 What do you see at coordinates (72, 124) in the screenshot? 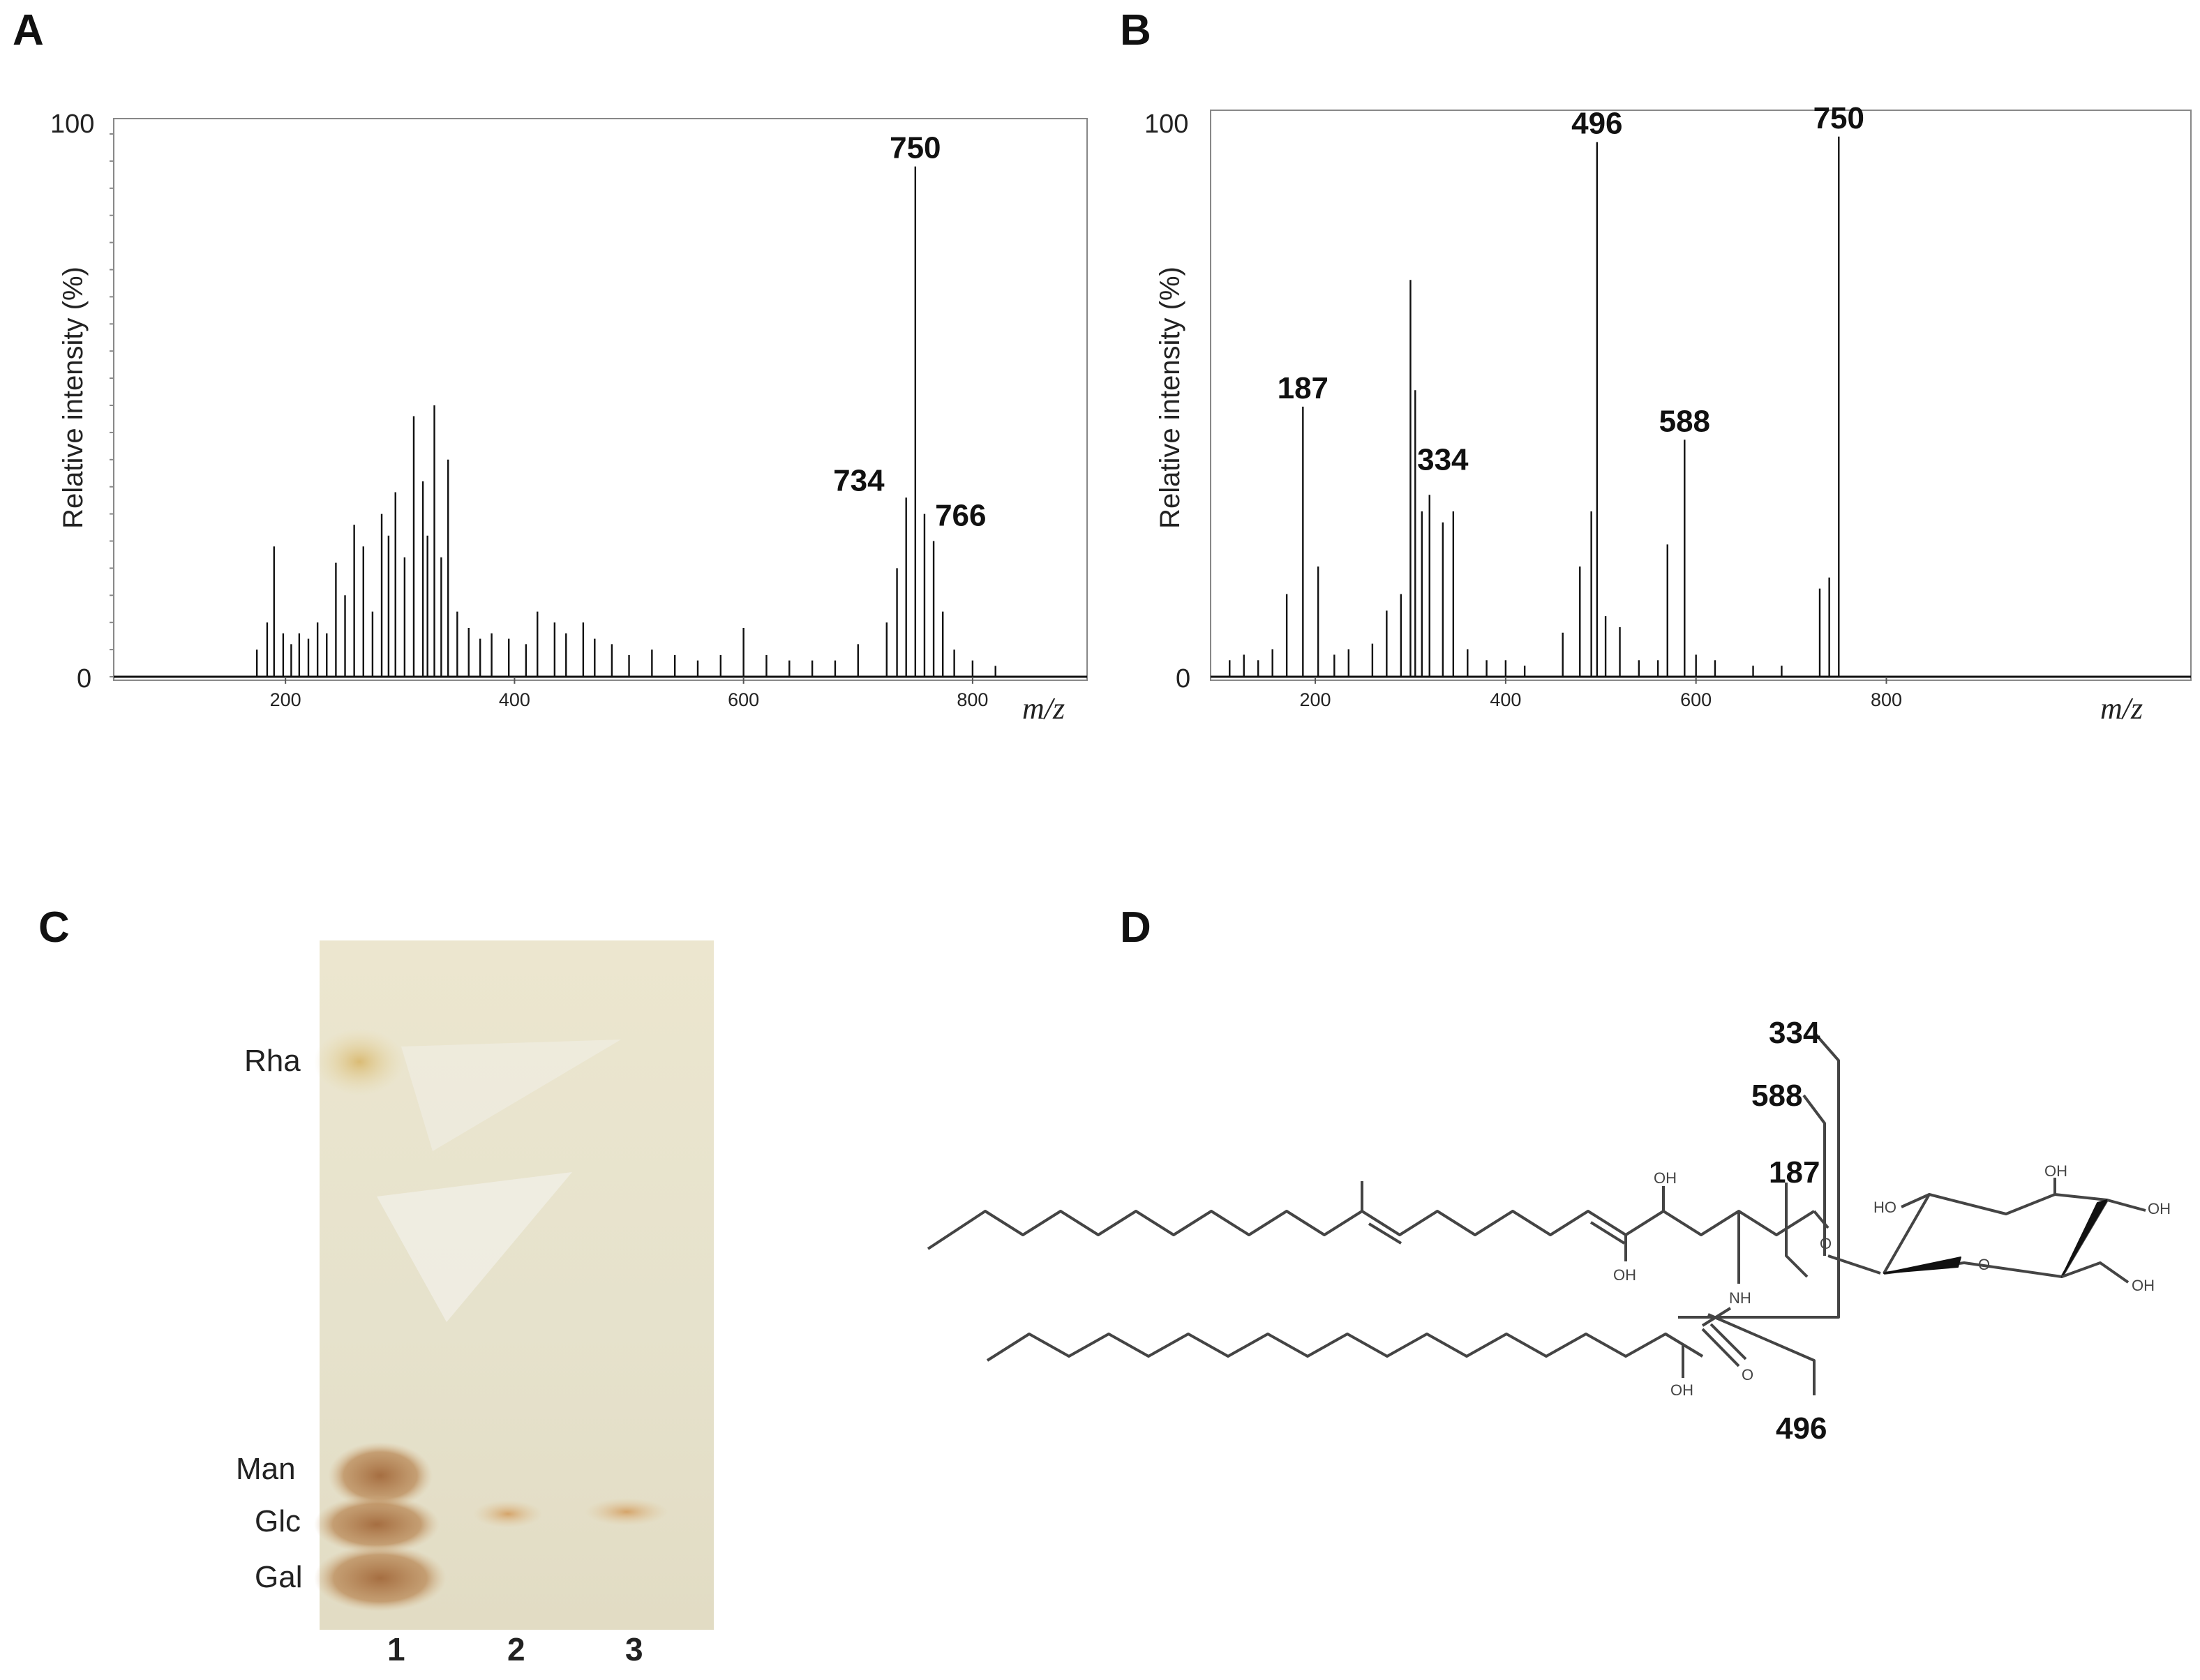
I see `y-tick-100-a: 100` at bounding box center [72, 124].